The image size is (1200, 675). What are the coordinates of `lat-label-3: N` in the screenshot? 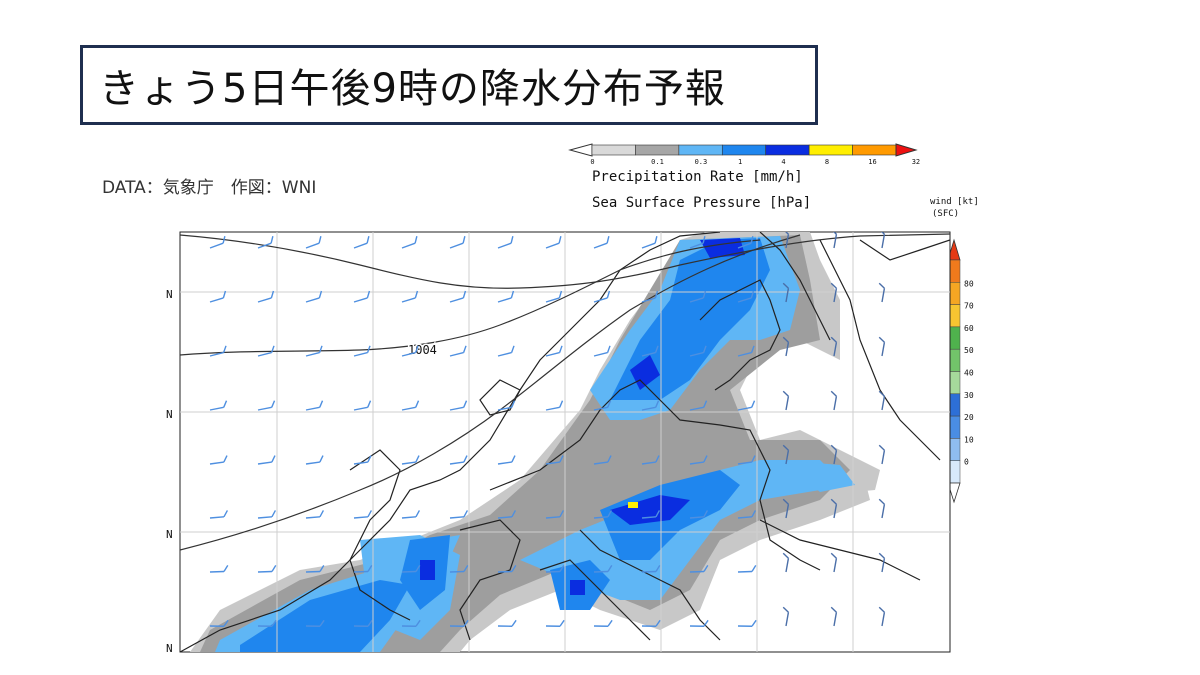 It's located at (169, 534).